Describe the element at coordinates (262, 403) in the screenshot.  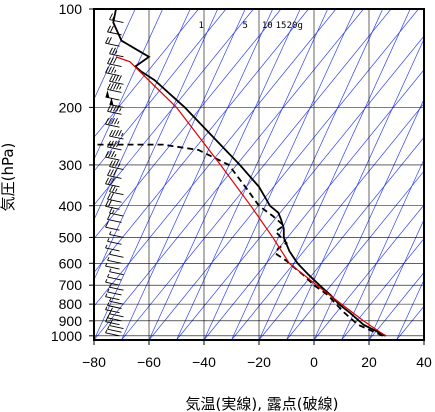
I see `x-axis-title: 気温(実線), 露点(破線)` at that location.